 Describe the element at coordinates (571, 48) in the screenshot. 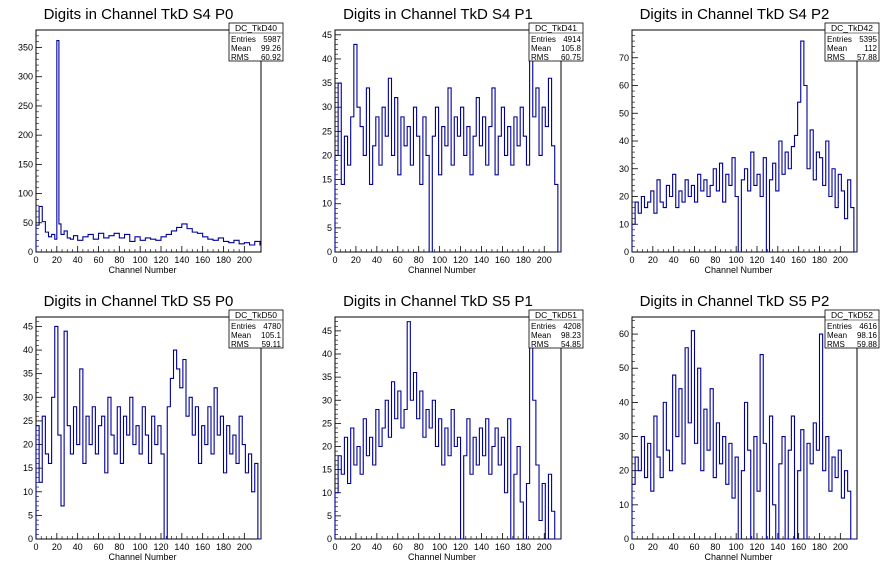

I see `stats-row-value: 105.8` at that location.